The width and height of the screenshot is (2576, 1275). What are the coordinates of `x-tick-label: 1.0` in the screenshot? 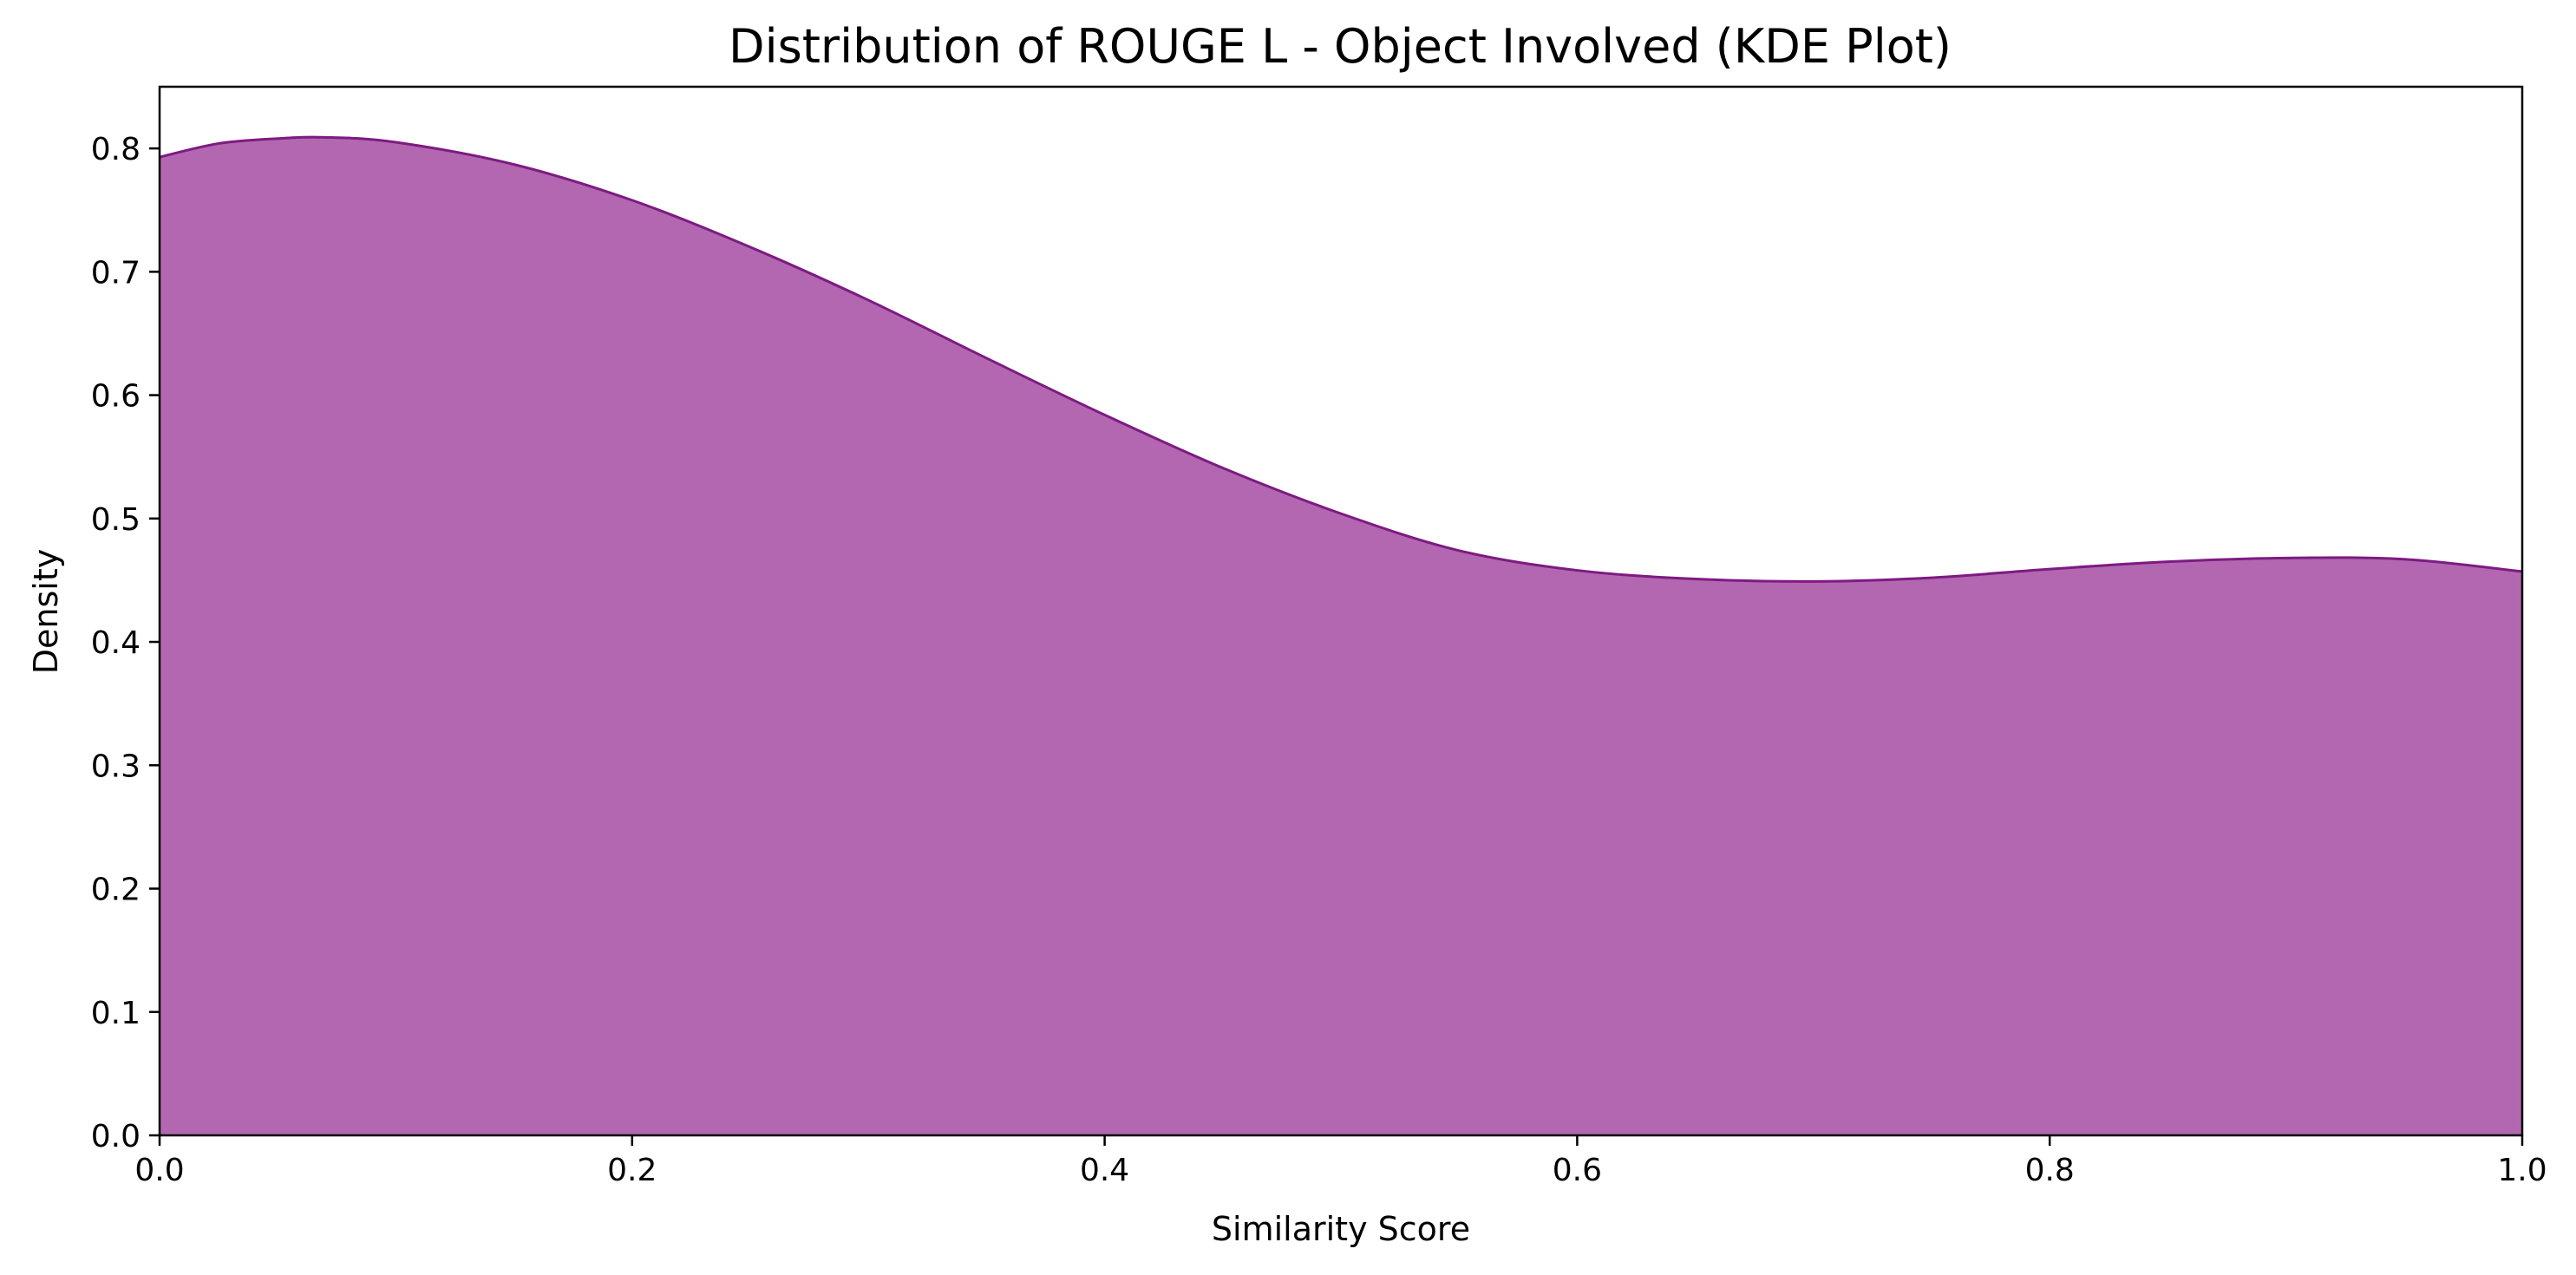 It's located at (2522, 1170).